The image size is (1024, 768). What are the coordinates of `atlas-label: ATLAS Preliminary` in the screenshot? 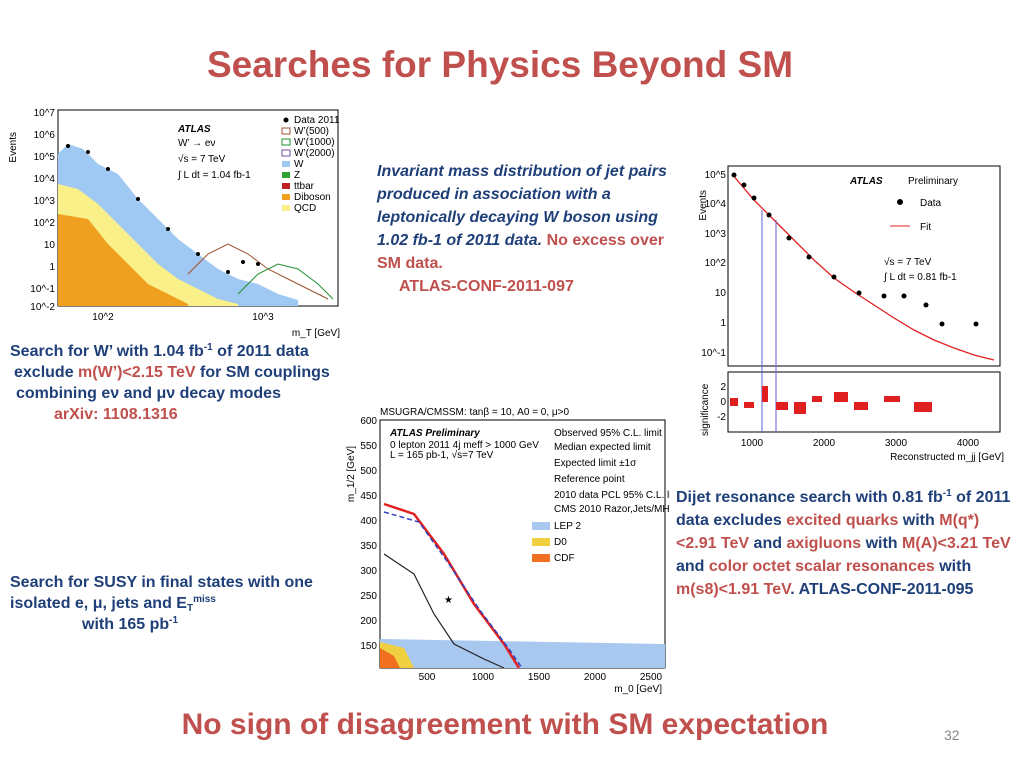 It's located at (434, 433).